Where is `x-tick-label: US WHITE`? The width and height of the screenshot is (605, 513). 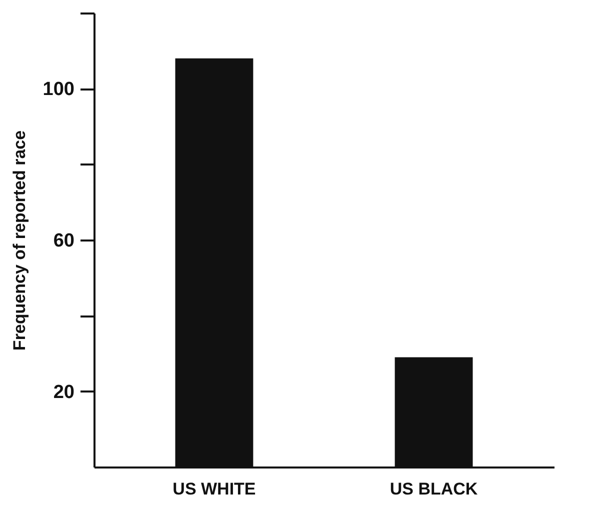 x-tick-label: US WHITE is located at coordinates (214, 489).